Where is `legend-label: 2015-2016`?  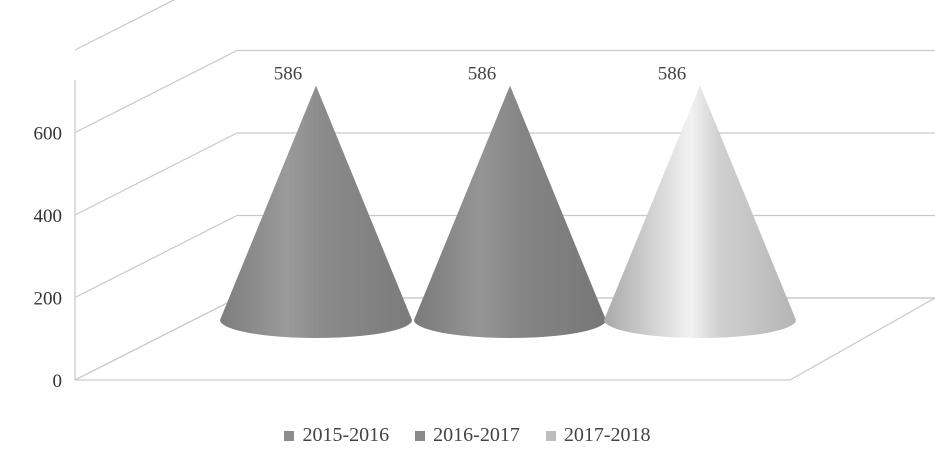
legend-label: 2015-2016 is located at coordinates (346, 435).